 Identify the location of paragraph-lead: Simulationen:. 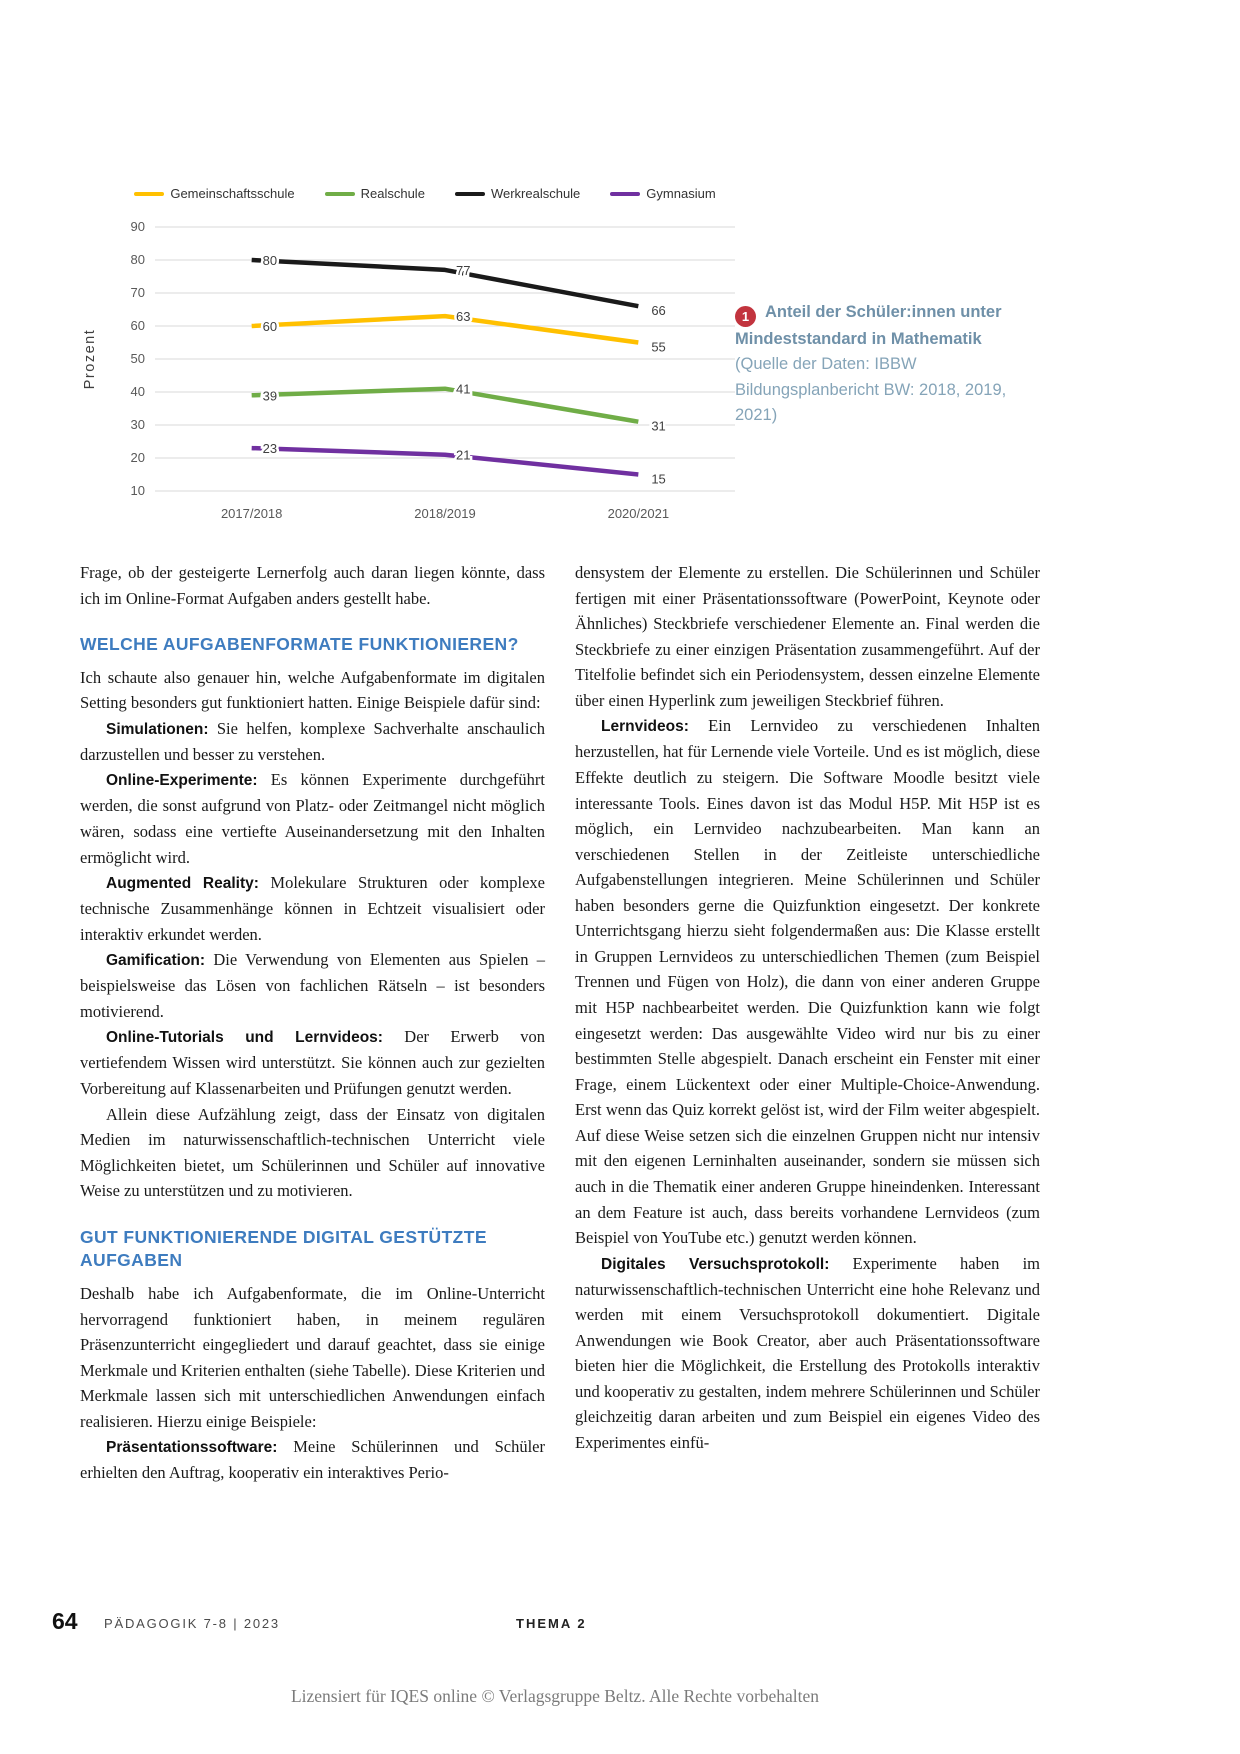
(157, 729).